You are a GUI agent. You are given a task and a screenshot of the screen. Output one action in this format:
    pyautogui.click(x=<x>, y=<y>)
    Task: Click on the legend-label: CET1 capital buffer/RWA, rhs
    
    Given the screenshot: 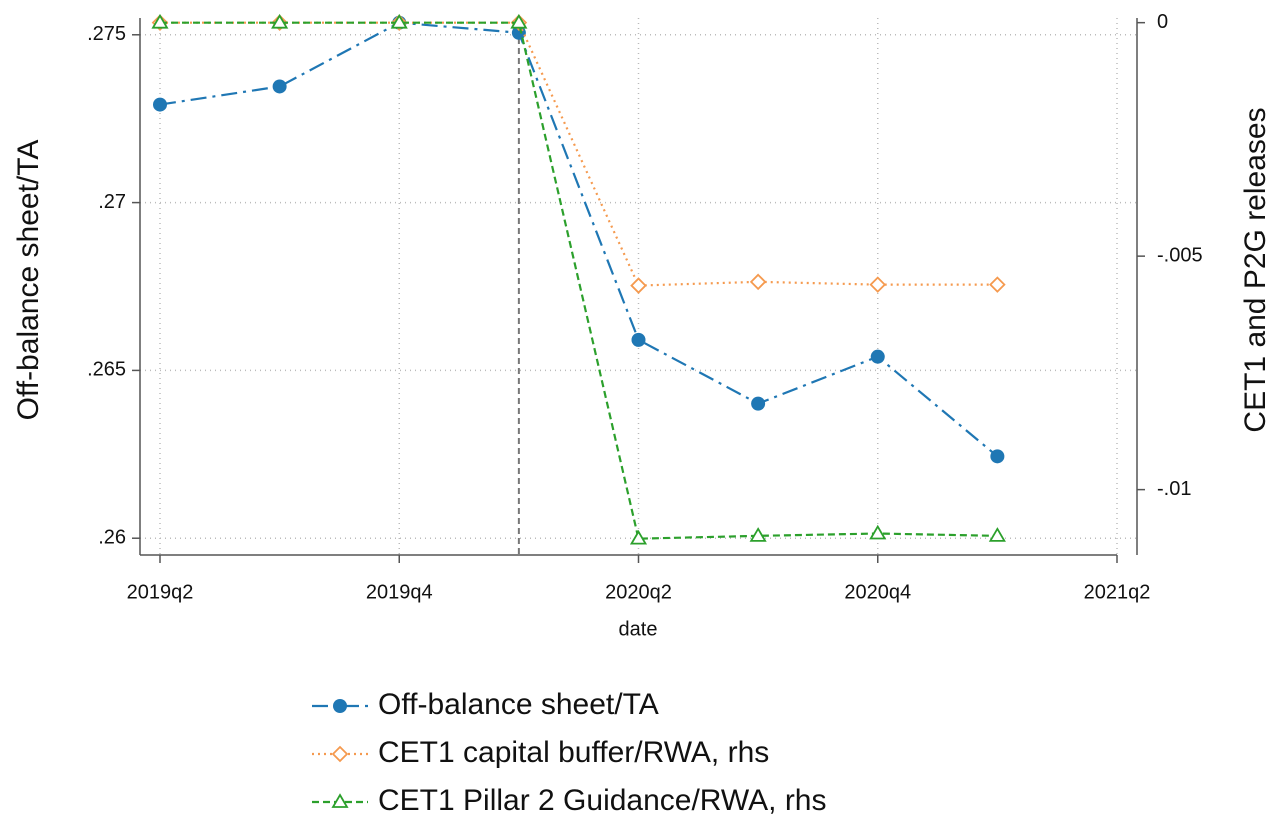 What is the action you would take?
    pyautogui.click(x=573, y=752)
    